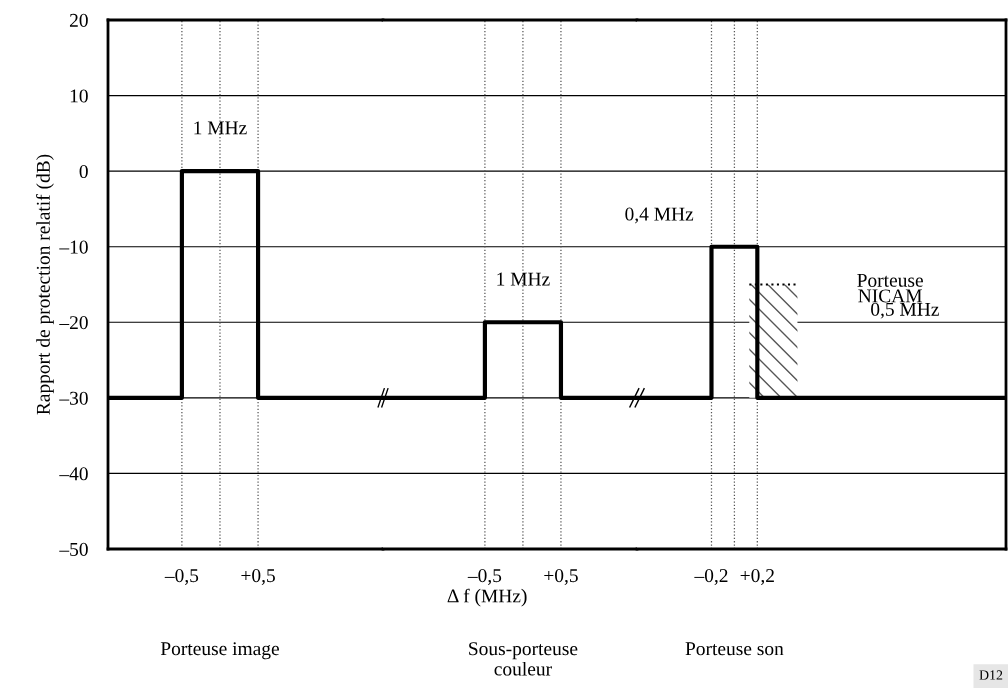 The width and height of the screenshot is (1008, 690). I want to click on x-tick-label: +0,2, so click(757, 577).